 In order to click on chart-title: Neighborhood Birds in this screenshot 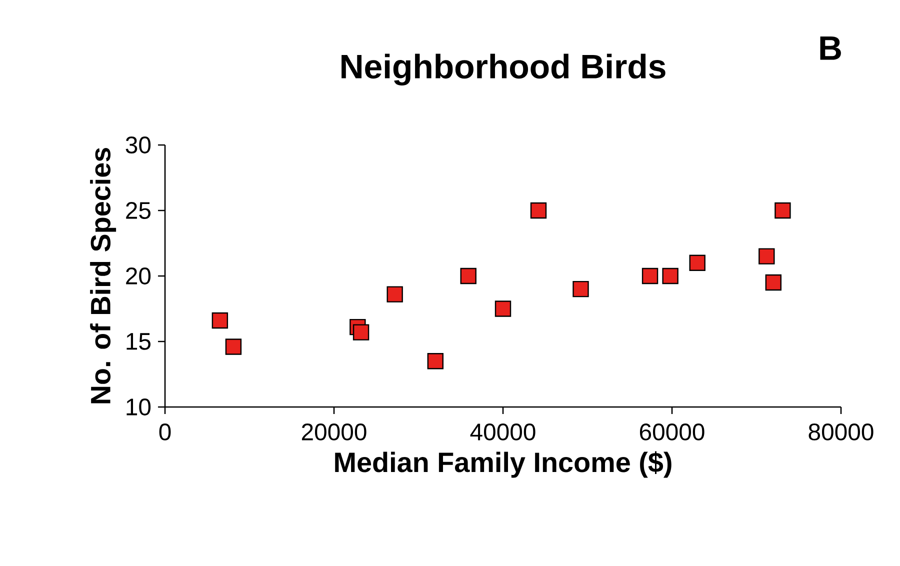, I will do `click(504, 70)`.